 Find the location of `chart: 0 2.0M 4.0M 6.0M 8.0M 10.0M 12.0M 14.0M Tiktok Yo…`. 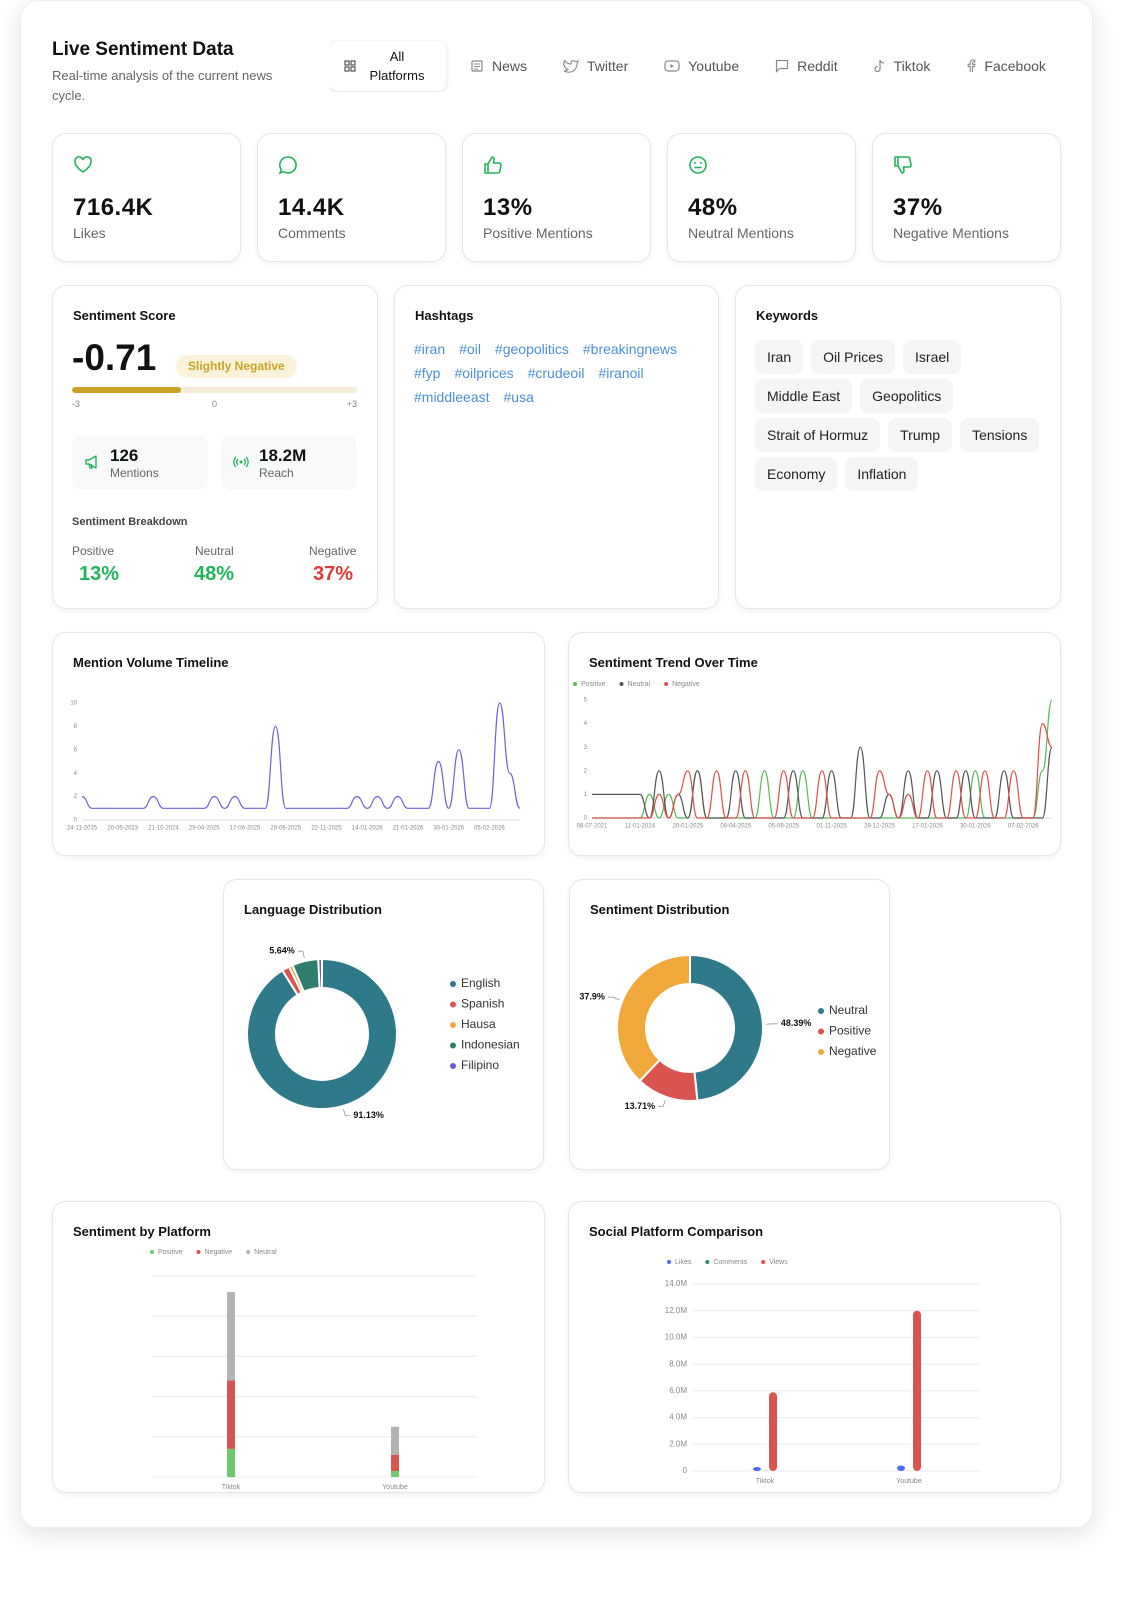

chart: 0 2.0M 4.0M 6.0M 8.0M 10.0M 12.0M 14.0M Tiktok Yo… is located at coordinates (822, 1372).